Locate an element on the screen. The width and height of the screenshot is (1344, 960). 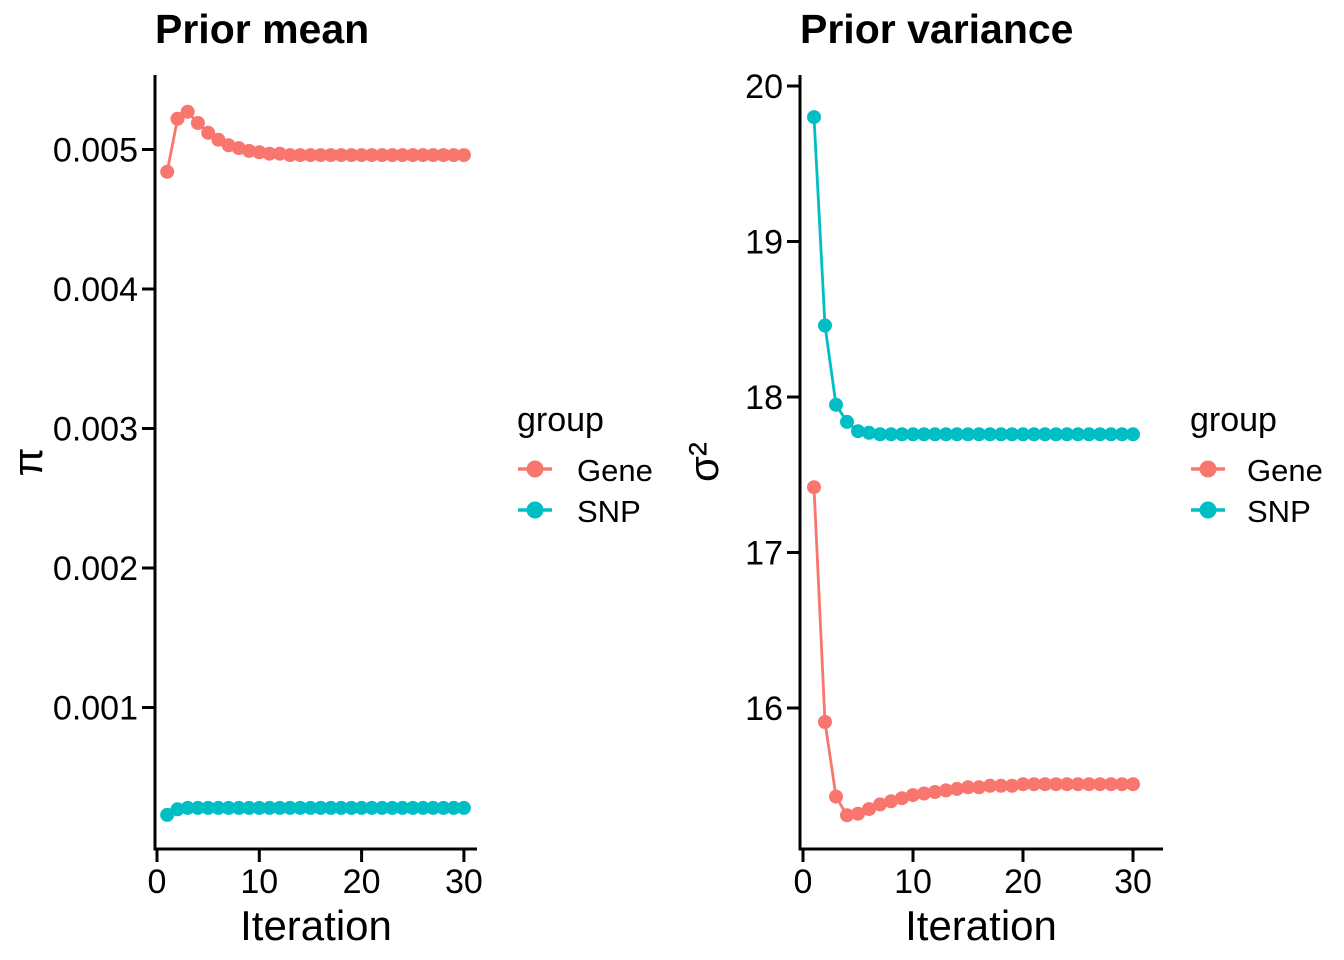
legend-item-gene-label: Gene is located at coordinates (615, 470).